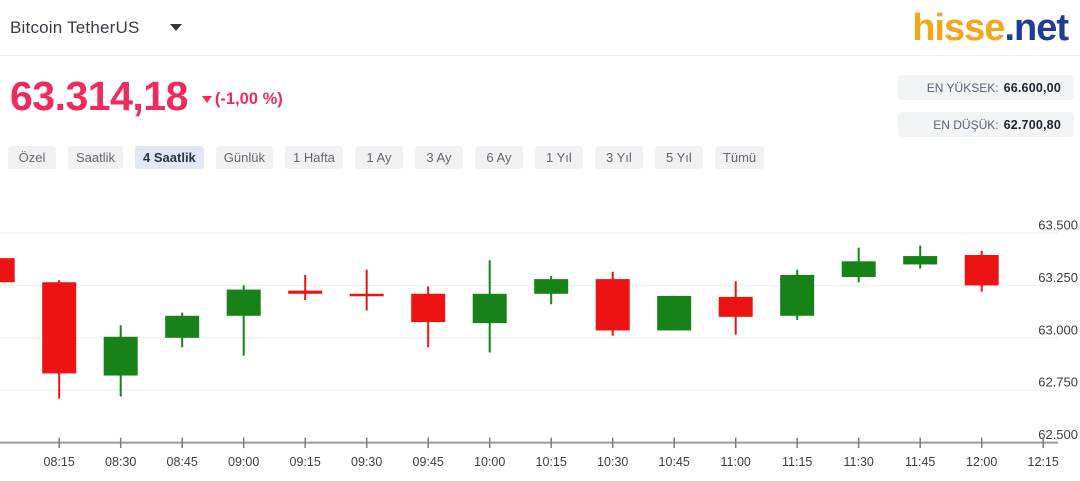 This screenshot has width=1080, height=481. Describe the element at coordinates (618, 157) in the screenshot. I see `tab-3-yıl: 3 Yıl` at that location.